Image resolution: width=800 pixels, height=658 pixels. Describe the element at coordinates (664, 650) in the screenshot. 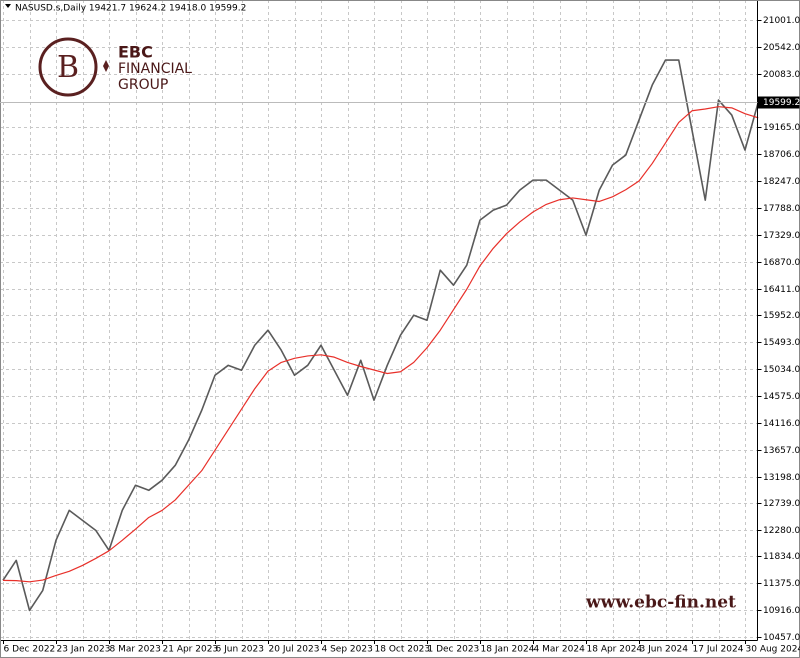

I see `x-tick-label: 3 Jun 2024` at that location.